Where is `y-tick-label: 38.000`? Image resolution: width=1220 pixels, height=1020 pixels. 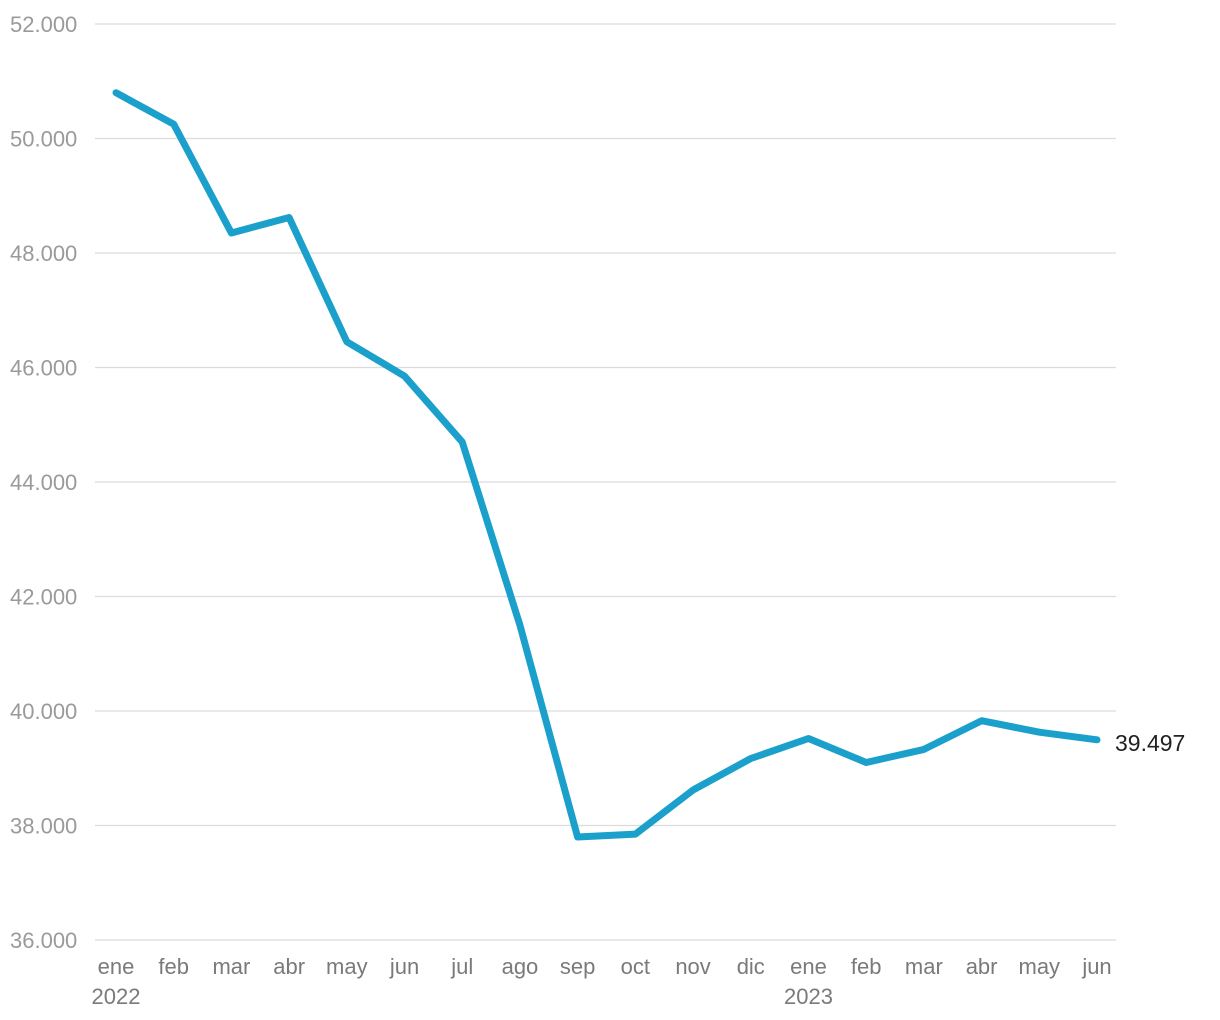
y-tick-label: 38.000 is located at coordinates (43, 826).